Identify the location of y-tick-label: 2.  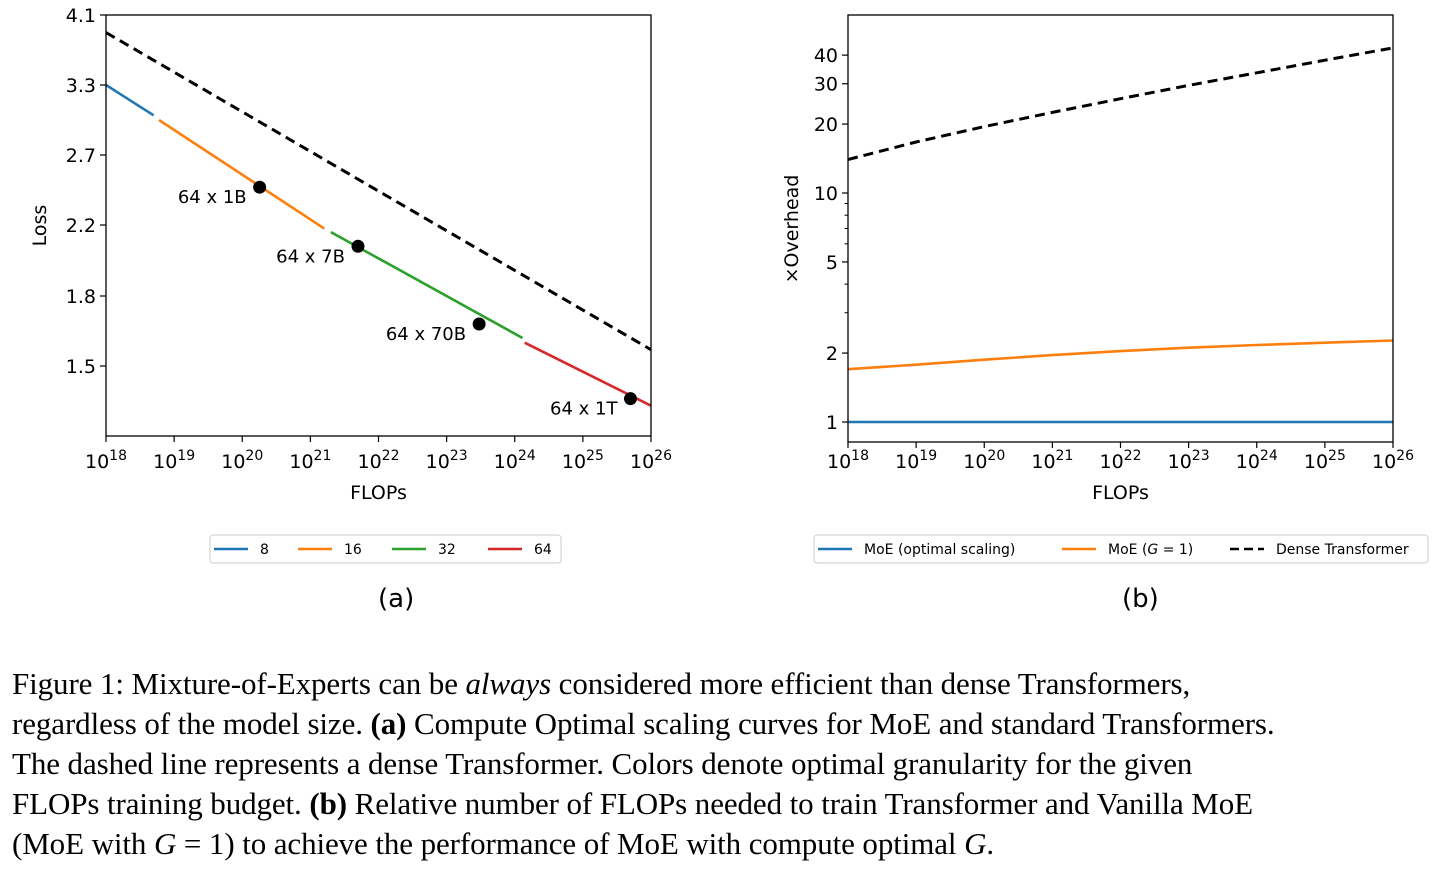
(832, 354).